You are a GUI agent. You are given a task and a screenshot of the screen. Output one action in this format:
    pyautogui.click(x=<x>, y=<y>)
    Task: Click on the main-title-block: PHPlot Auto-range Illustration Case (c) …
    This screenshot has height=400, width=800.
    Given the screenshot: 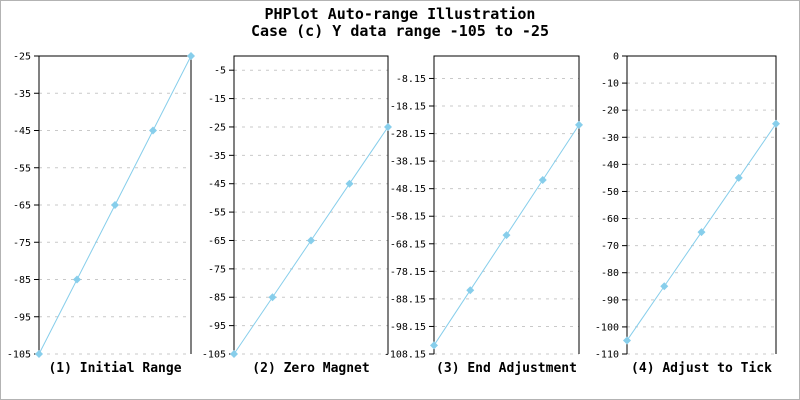 What is the action you would take?
    pyautogui.click(x=400, y=23)
    